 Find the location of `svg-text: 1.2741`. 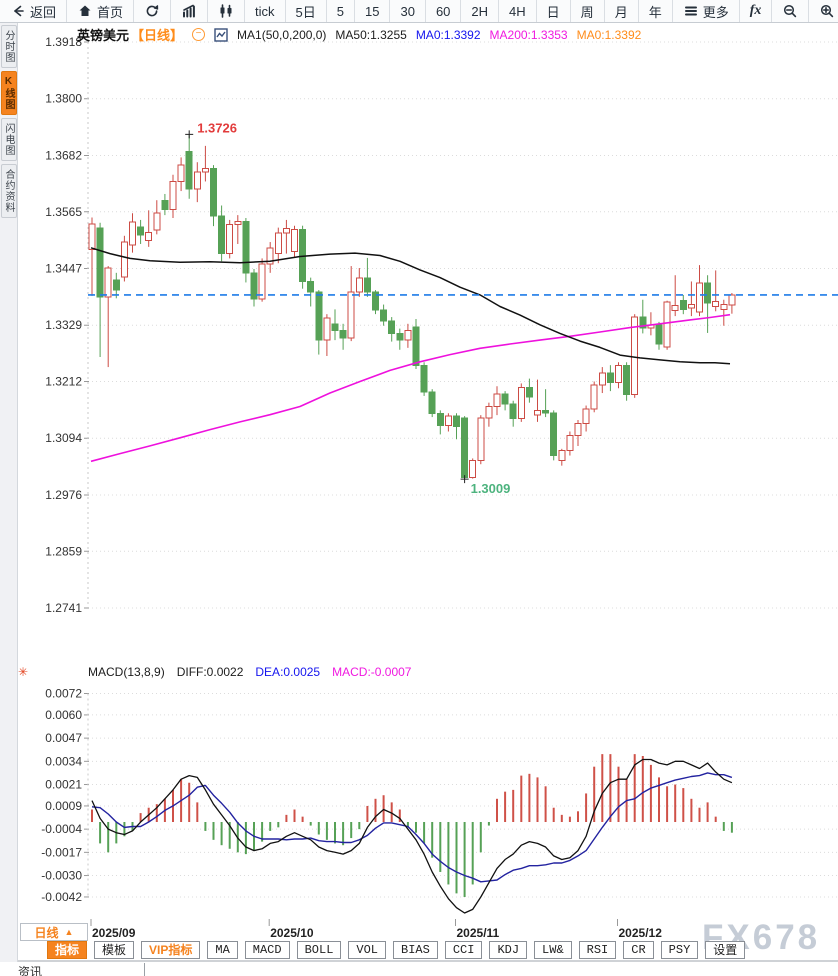

svg-text: 1.2741 is located at coordinates (63, 608).